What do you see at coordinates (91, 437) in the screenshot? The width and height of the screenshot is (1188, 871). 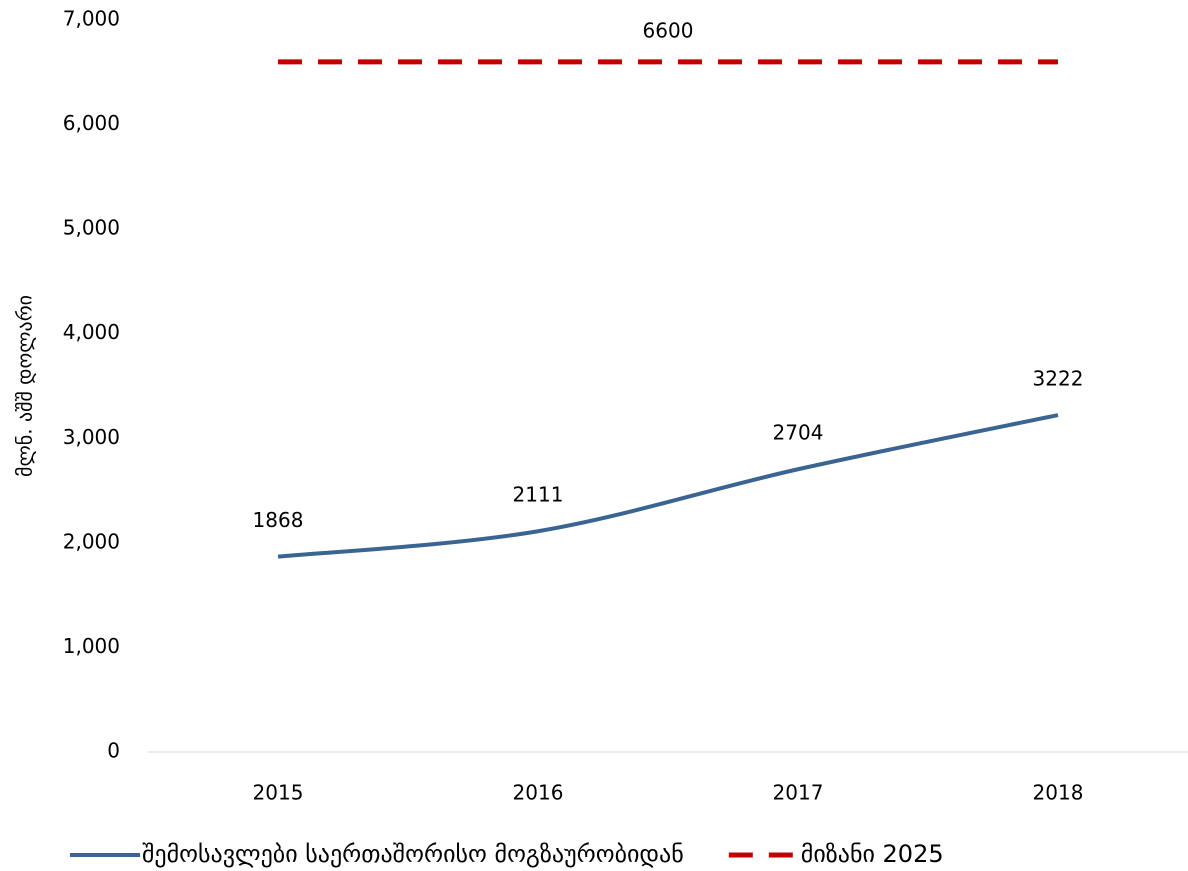 I see `y-tick-label: 3,000` at bounding box center [91, 437].